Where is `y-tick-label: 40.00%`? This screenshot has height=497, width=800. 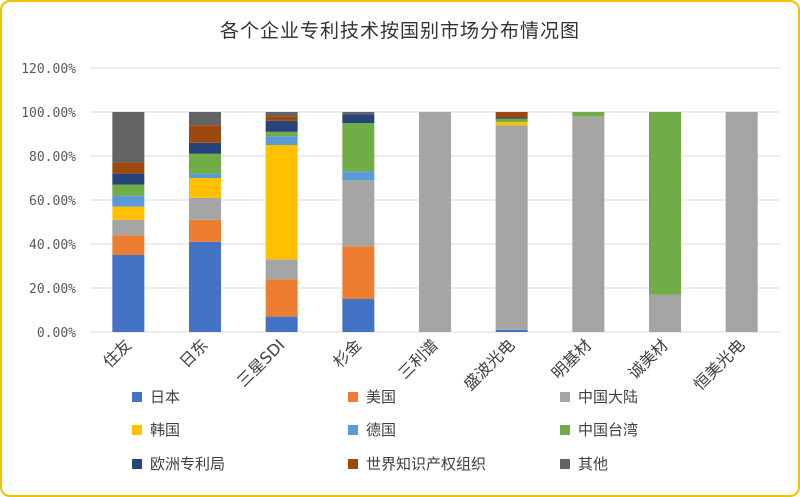
y-tick-label: 40.00% is located at coordinates (52, 245).